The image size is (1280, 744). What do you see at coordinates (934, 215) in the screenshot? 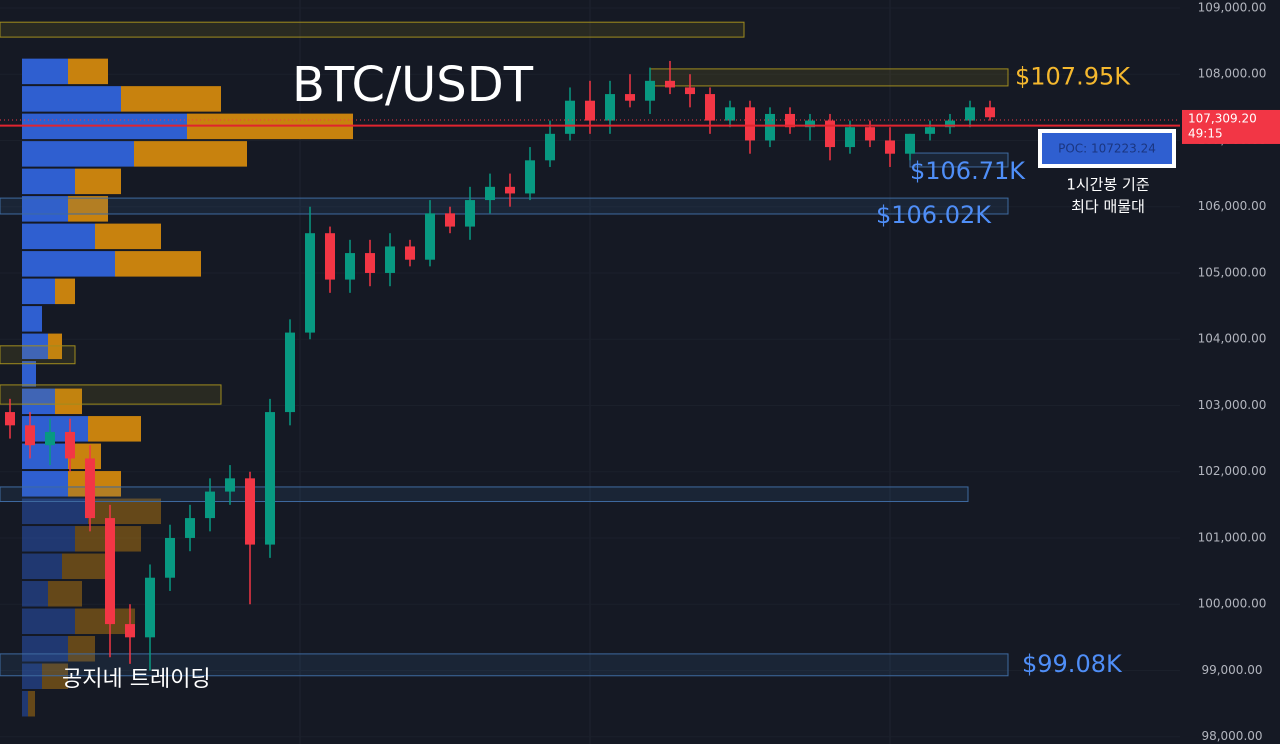
I see `zone-label: $106.02K` at bounding box center [934, 215].